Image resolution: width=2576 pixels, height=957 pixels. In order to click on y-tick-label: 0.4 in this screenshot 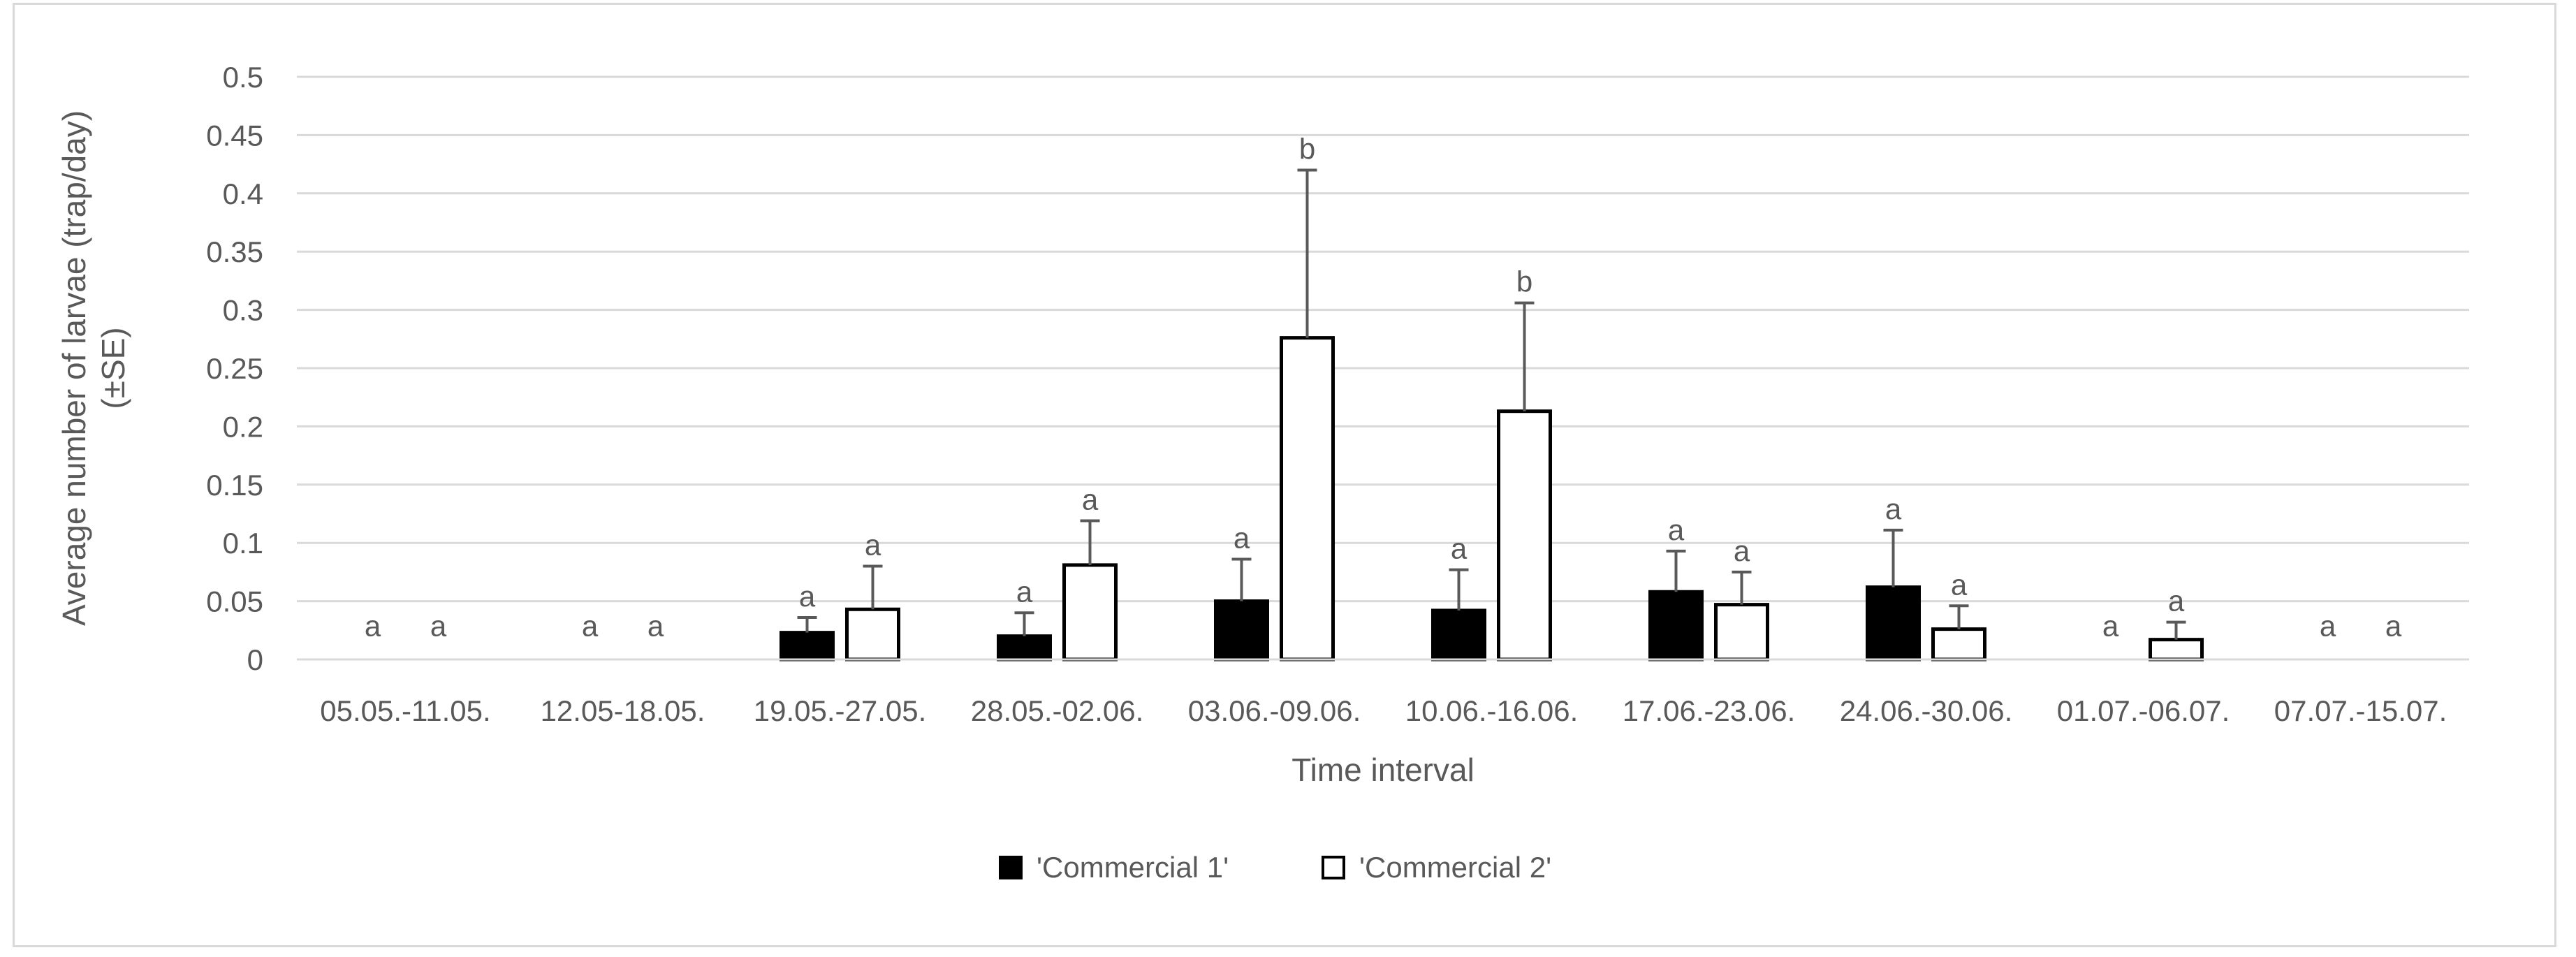, I will do `click(243, 193)`.